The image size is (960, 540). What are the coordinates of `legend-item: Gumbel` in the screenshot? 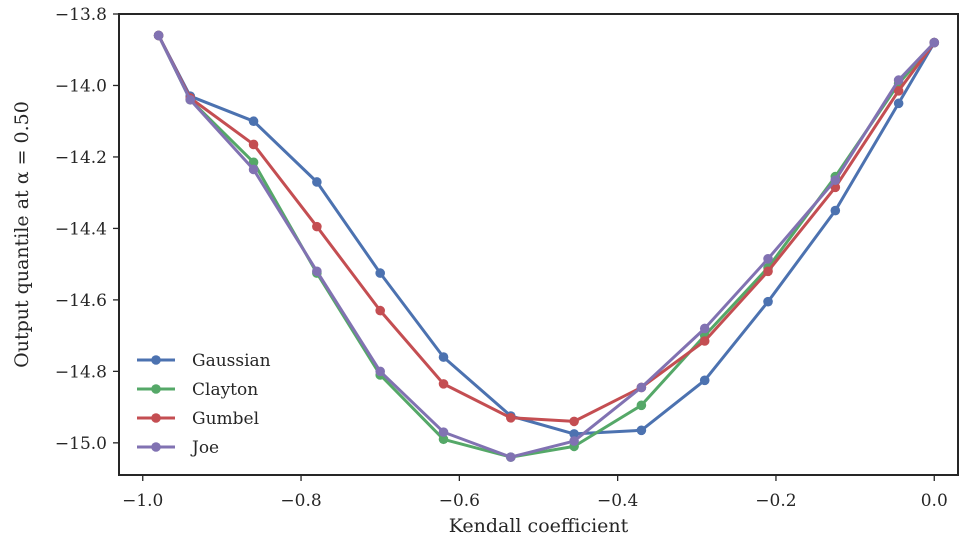 It's located at (198, 419).